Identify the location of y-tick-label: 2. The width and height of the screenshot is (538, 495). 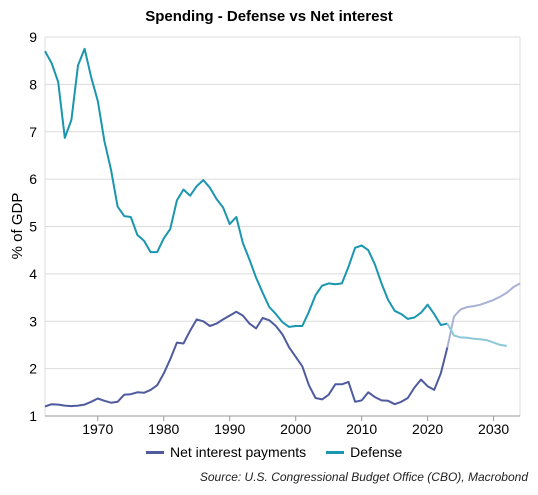
(33, 369).